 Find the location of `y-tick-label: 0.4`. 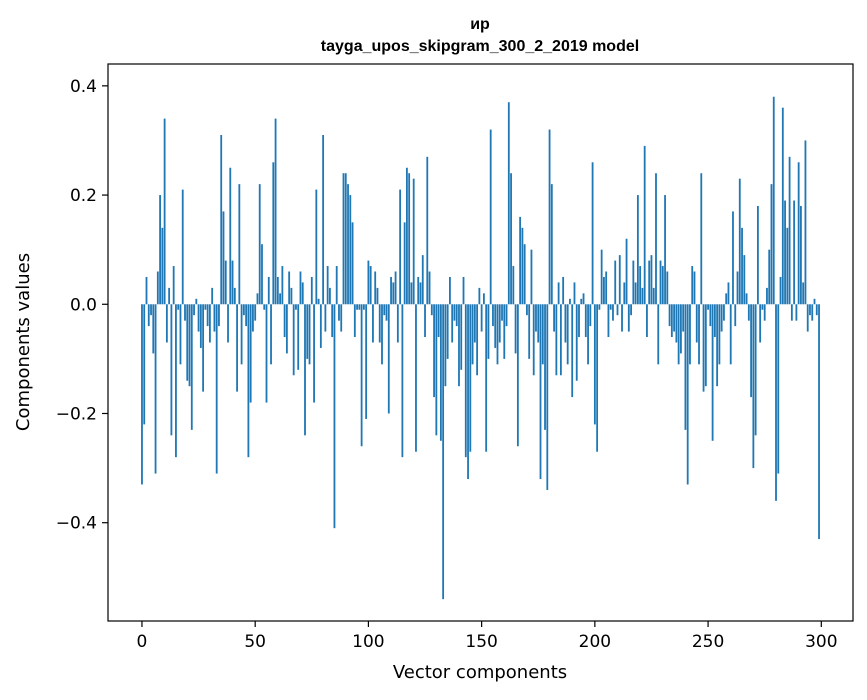

y-tick-label: 0.4 is located at coordinates (83, 87).